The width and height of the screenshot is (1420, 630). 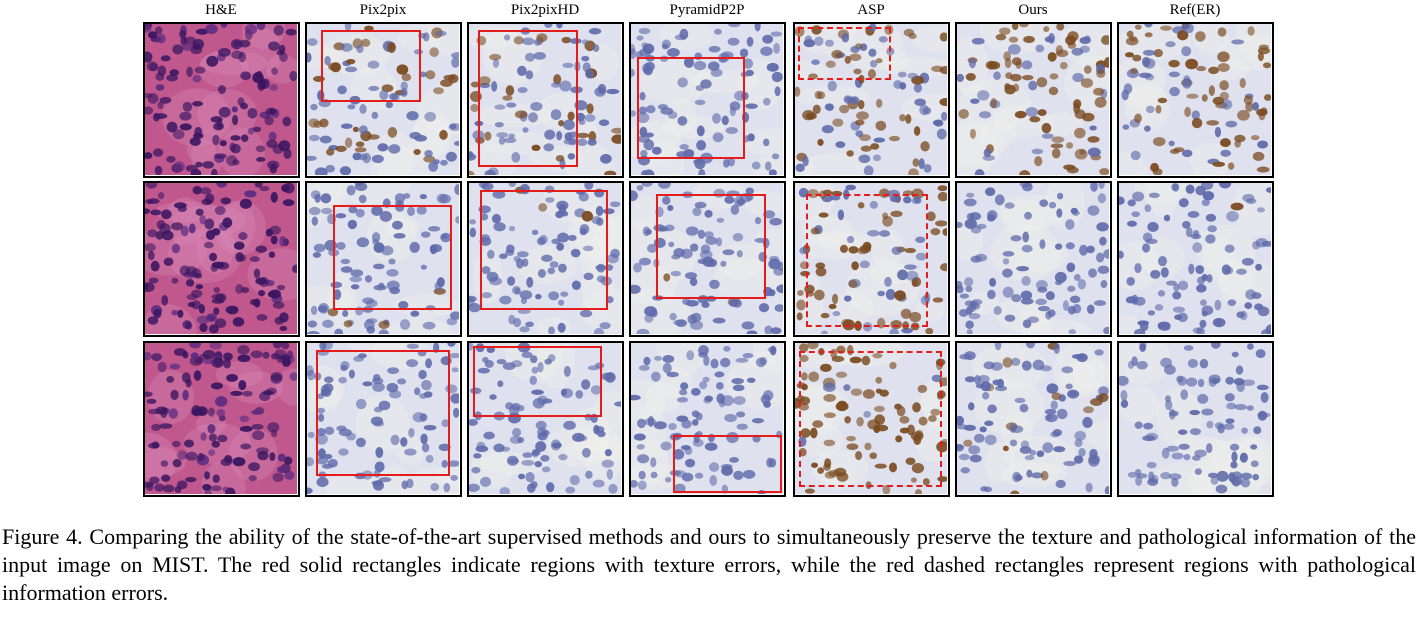 I want to click on tile-pix2pixhd-row2, so click(x=545, y=259).